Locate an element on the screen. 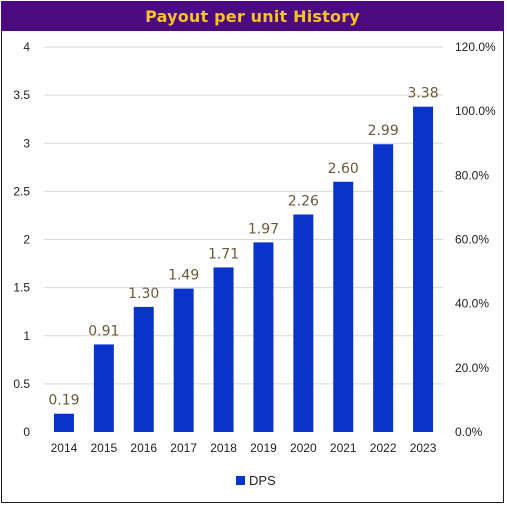  y2-tick-label: 20.0% is located at coordinates (472, 368).